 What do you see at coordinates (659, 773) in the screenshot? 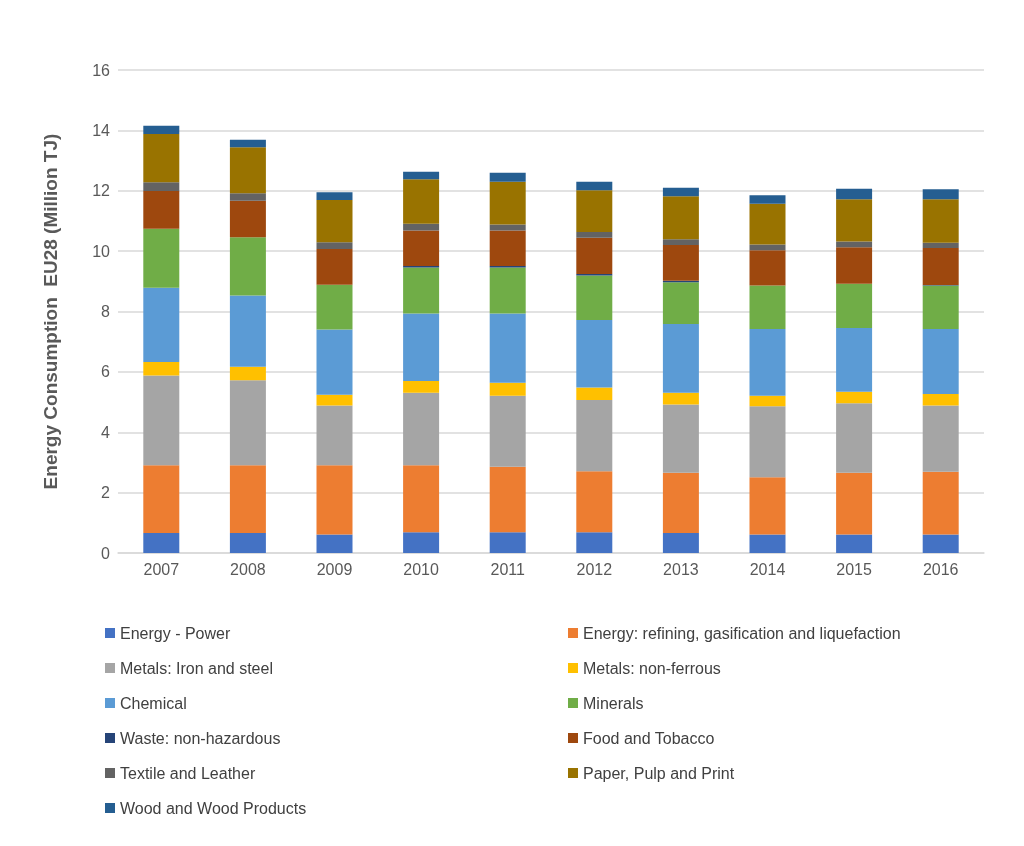
I see `legend-label: Paper, Pulp and Print` at bounding box center [659, 773].